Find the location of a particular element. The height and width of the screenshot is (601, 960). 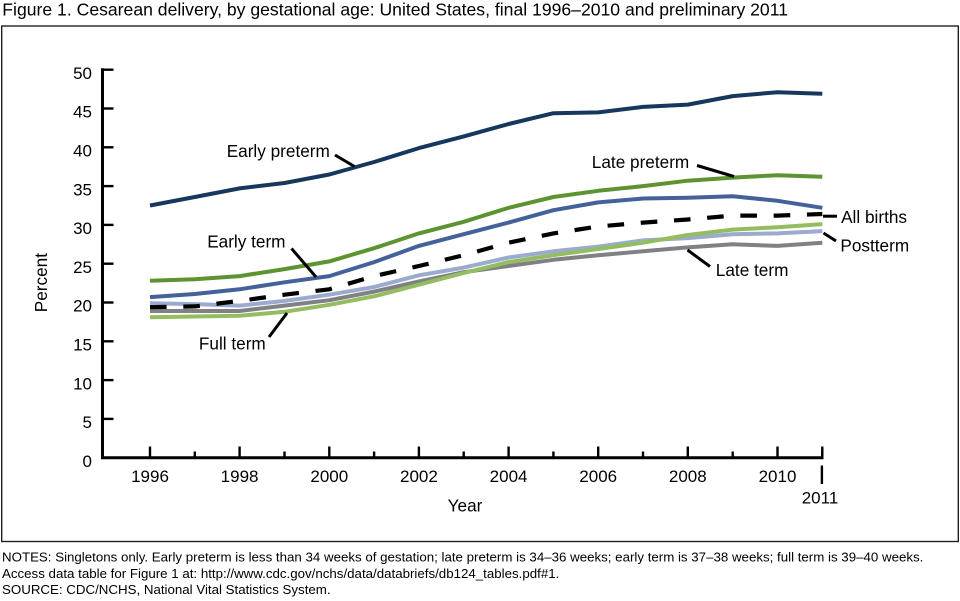

svg-text: 40 is located at coordinates (82, 151).